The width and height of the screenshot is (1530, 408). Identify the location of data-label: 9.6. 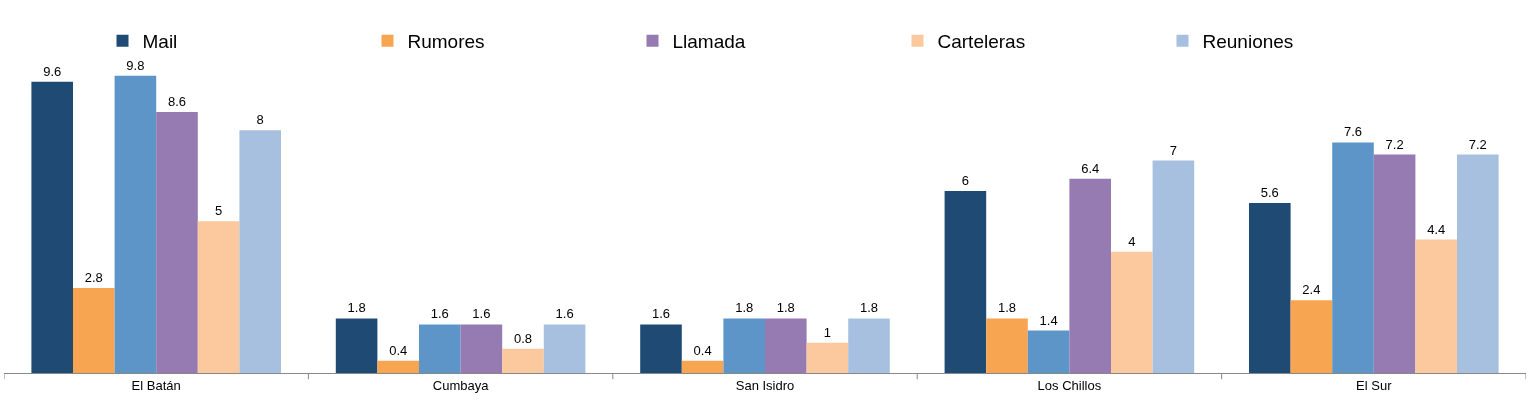
(52, 71).